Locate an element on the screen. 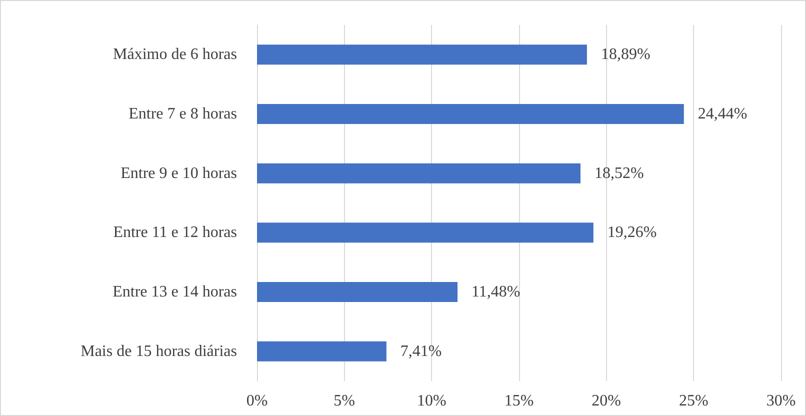  data-label: 24,44% is located at coordinates (723, 114).